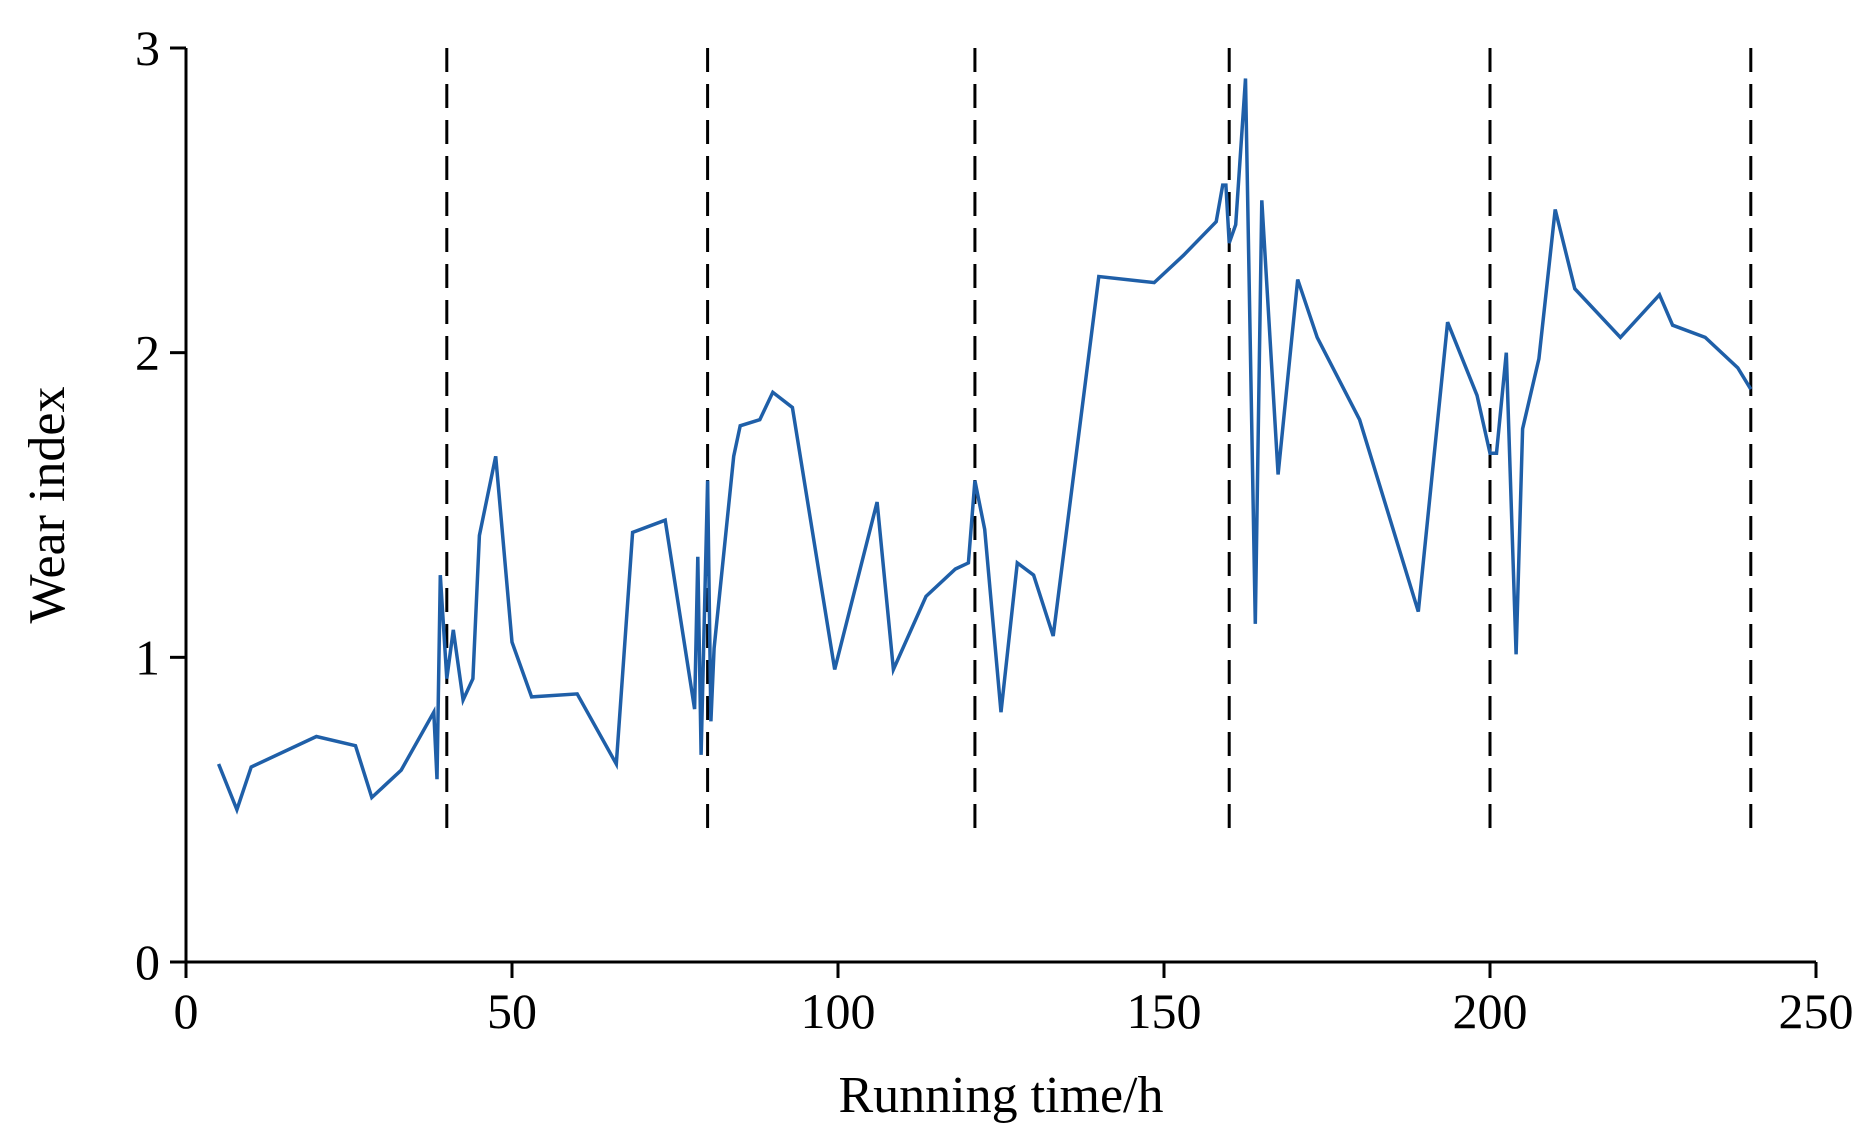 This screenshot has width=1862, height=1131. I want to click on x-tick-label: 150, so click(1164, 1011).